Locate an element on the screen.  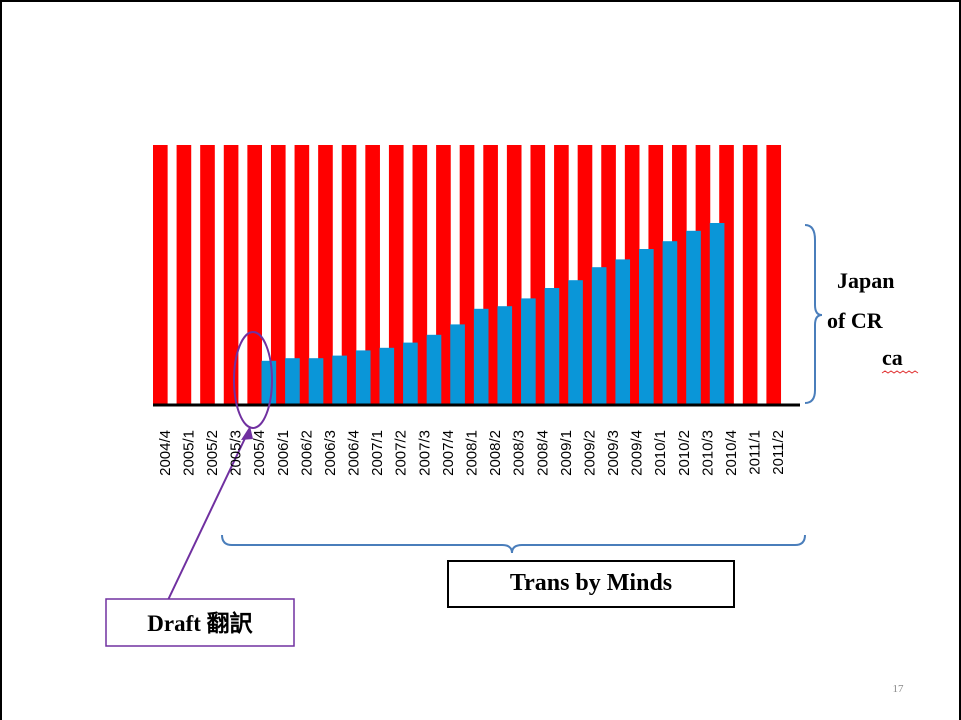
x-tick-label: 2005/4 is located at coordinates (259, 453).